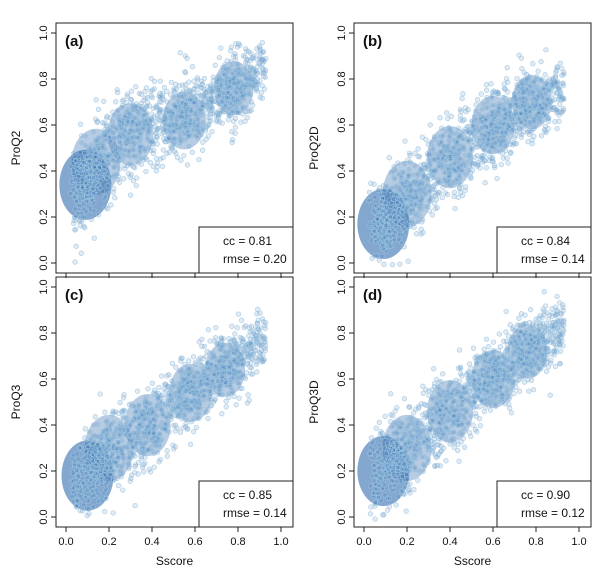 This screenshot has width=598, height=575. I want to click on y-tick-label: 1.0, so click(342, 32).